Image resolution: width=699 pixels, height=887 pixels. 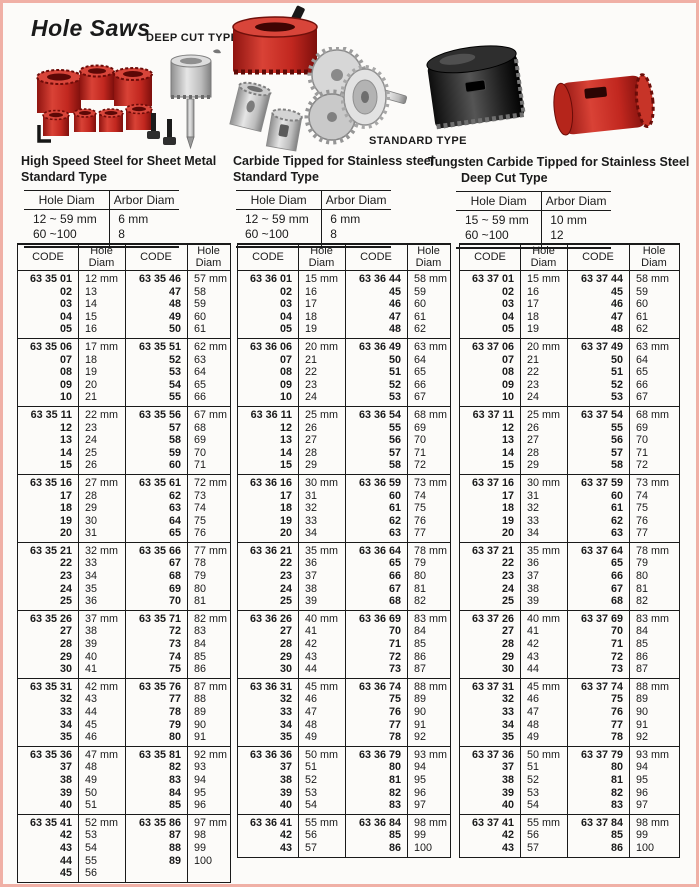 I want to click on code-cell: 63 37 54, so click(x=601, y=414).